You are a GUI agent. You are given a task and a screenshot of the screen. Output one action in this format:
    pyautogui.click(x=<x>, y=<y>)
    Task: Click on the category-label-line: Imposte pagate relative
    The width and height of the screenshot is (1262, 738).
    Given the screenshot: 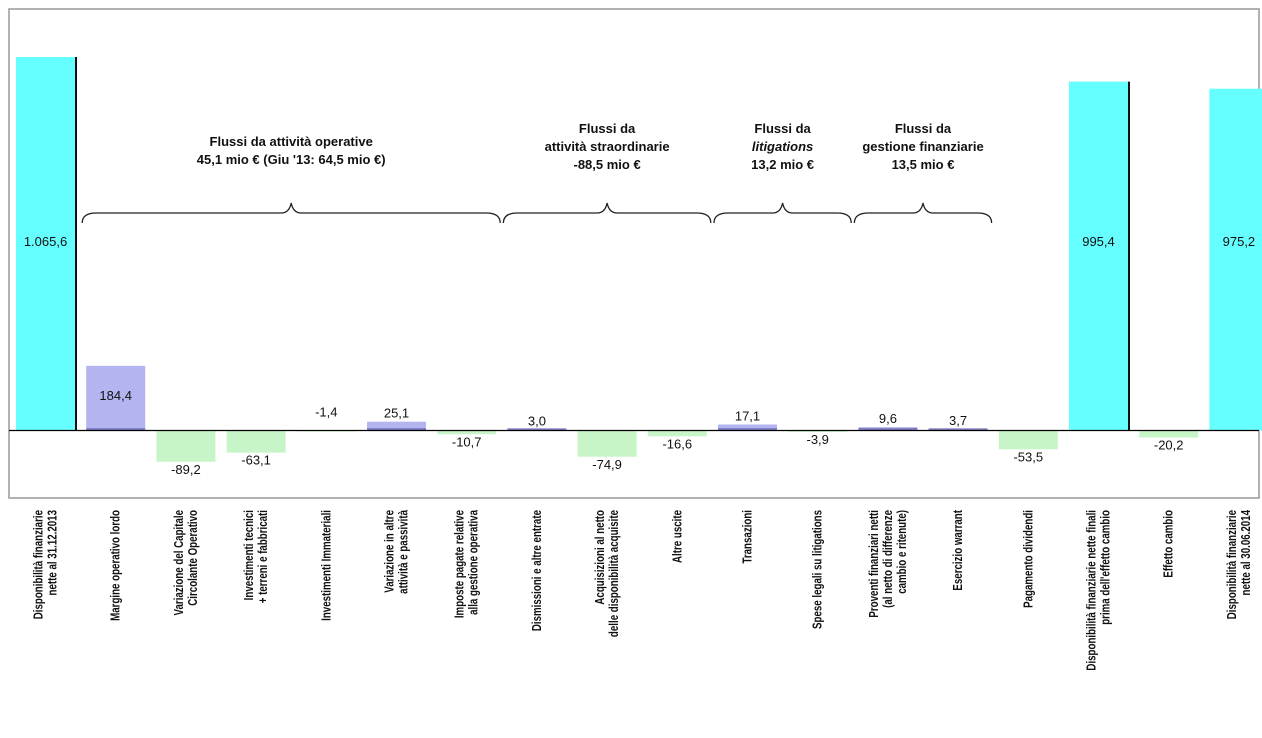 What is the action you would take?
    pyautogui.click(x=460, y=564)
    